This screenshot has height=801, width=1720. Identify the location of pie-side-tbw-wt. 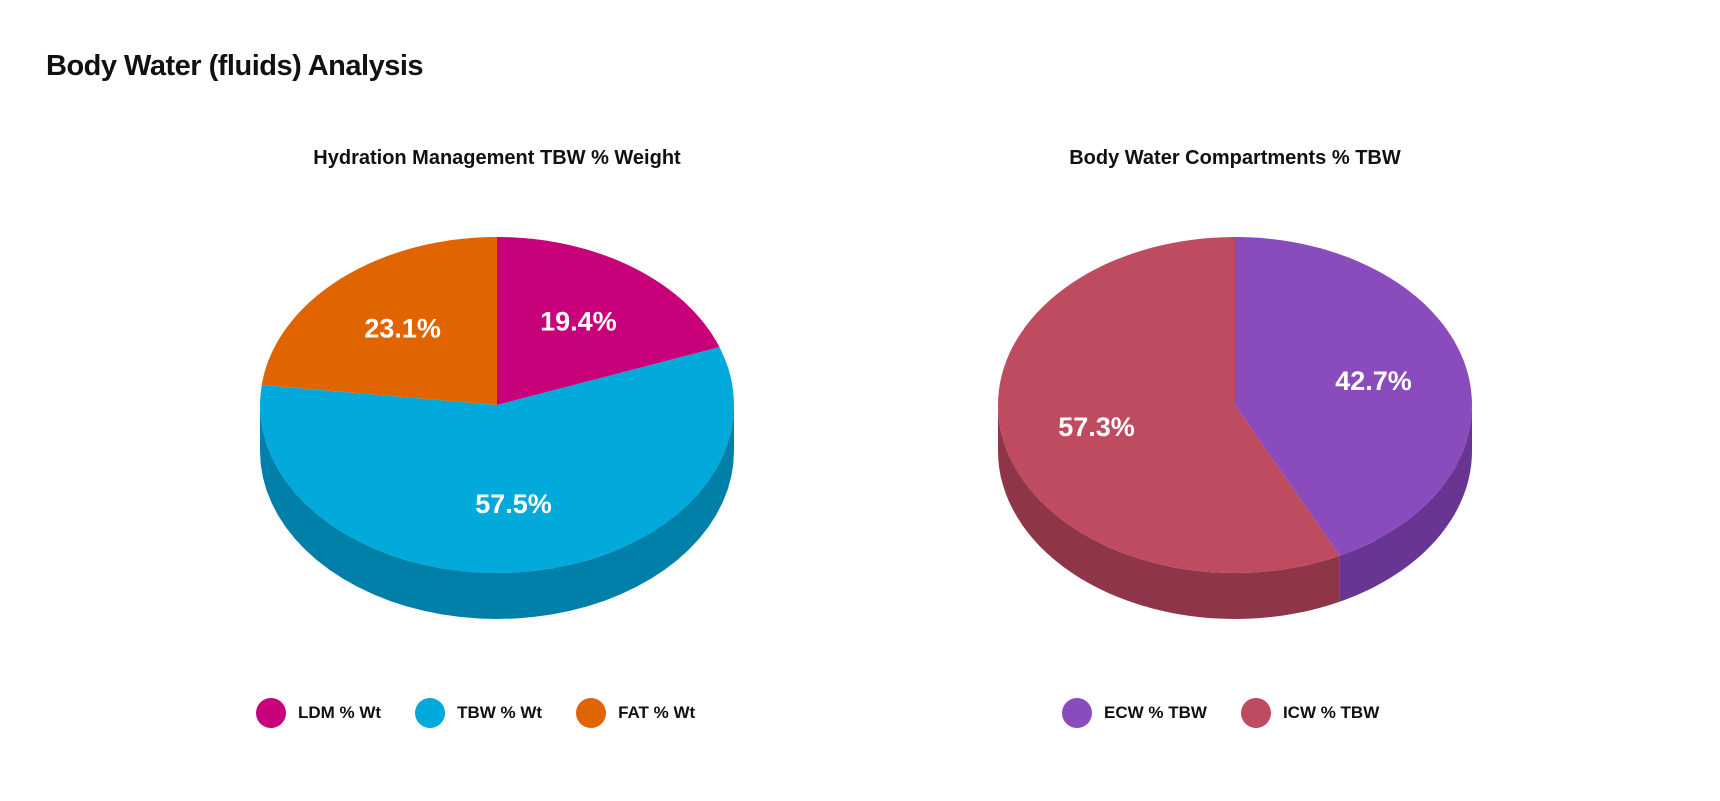
(497, 512).